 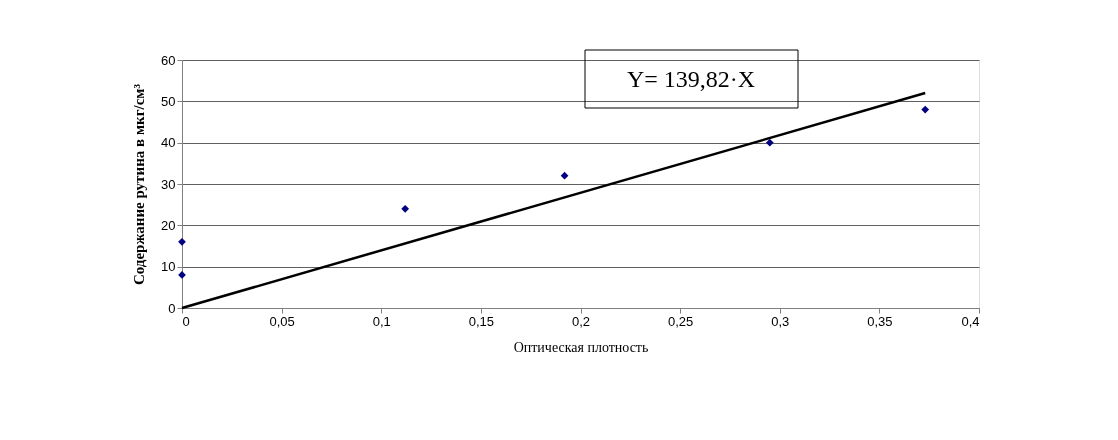 What do you see at coordinates (381, 321) in the screenshot?
I see `x-tick-label: 0,1` at bounding box center [381, 321].